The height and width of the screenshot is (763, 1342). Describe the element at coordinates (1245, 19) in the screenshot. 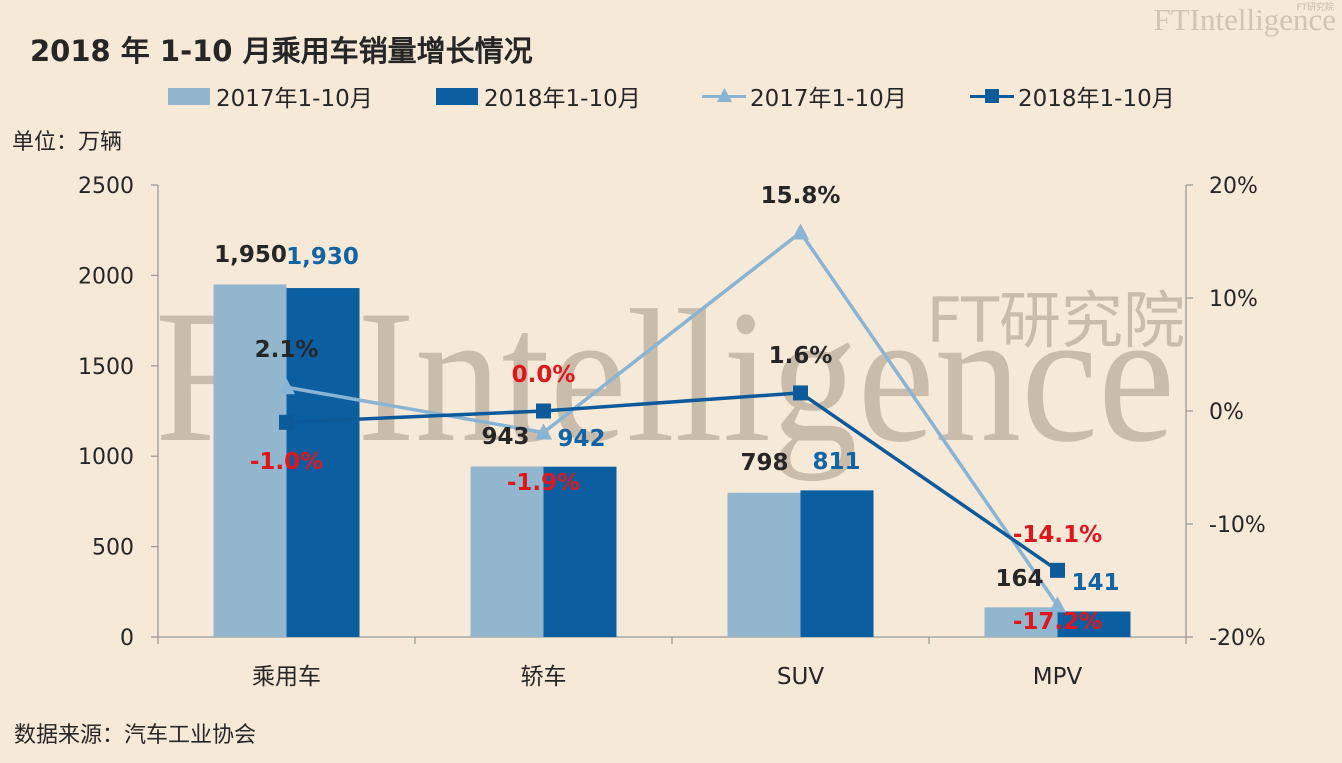

I see `brand-logo: FTIntelligence` at that location.